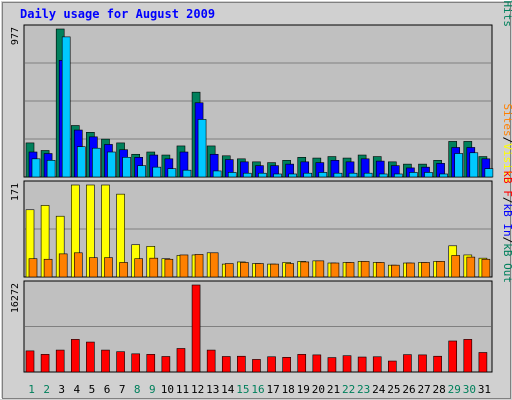  What do you see at coordinates (117, 14) in the screenshot?
I see `chart-title: Daily usage for August 2009` at bounding box center [117, 14].